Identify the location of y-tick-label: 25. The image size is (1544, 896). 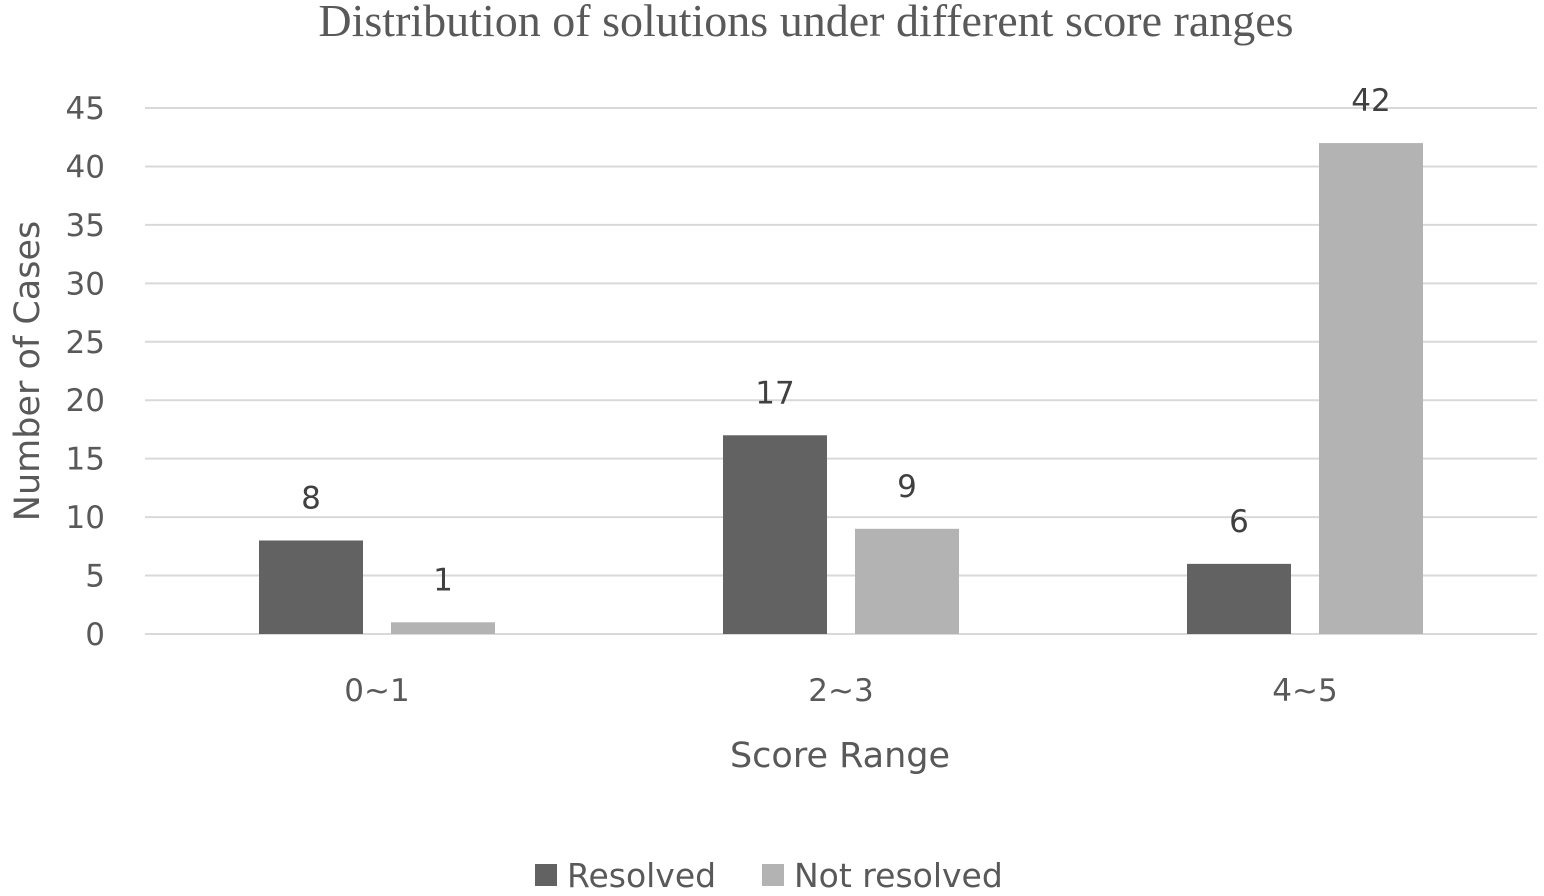
(85, 343).